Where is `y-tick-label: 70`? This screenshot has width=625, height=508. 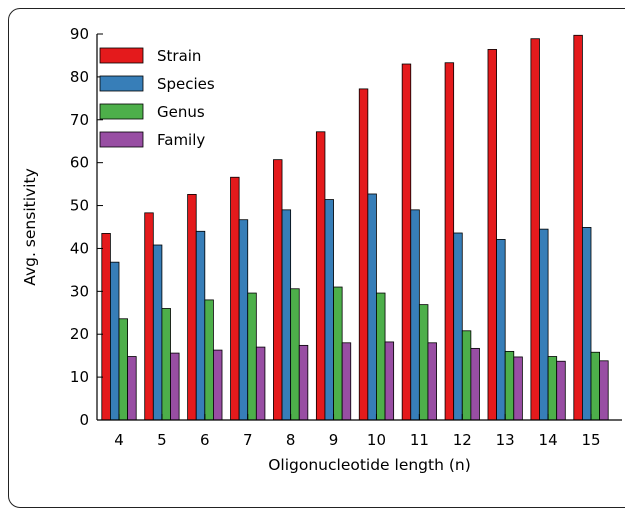
y-tick-label: 70 is located at coordinates (79, 120).